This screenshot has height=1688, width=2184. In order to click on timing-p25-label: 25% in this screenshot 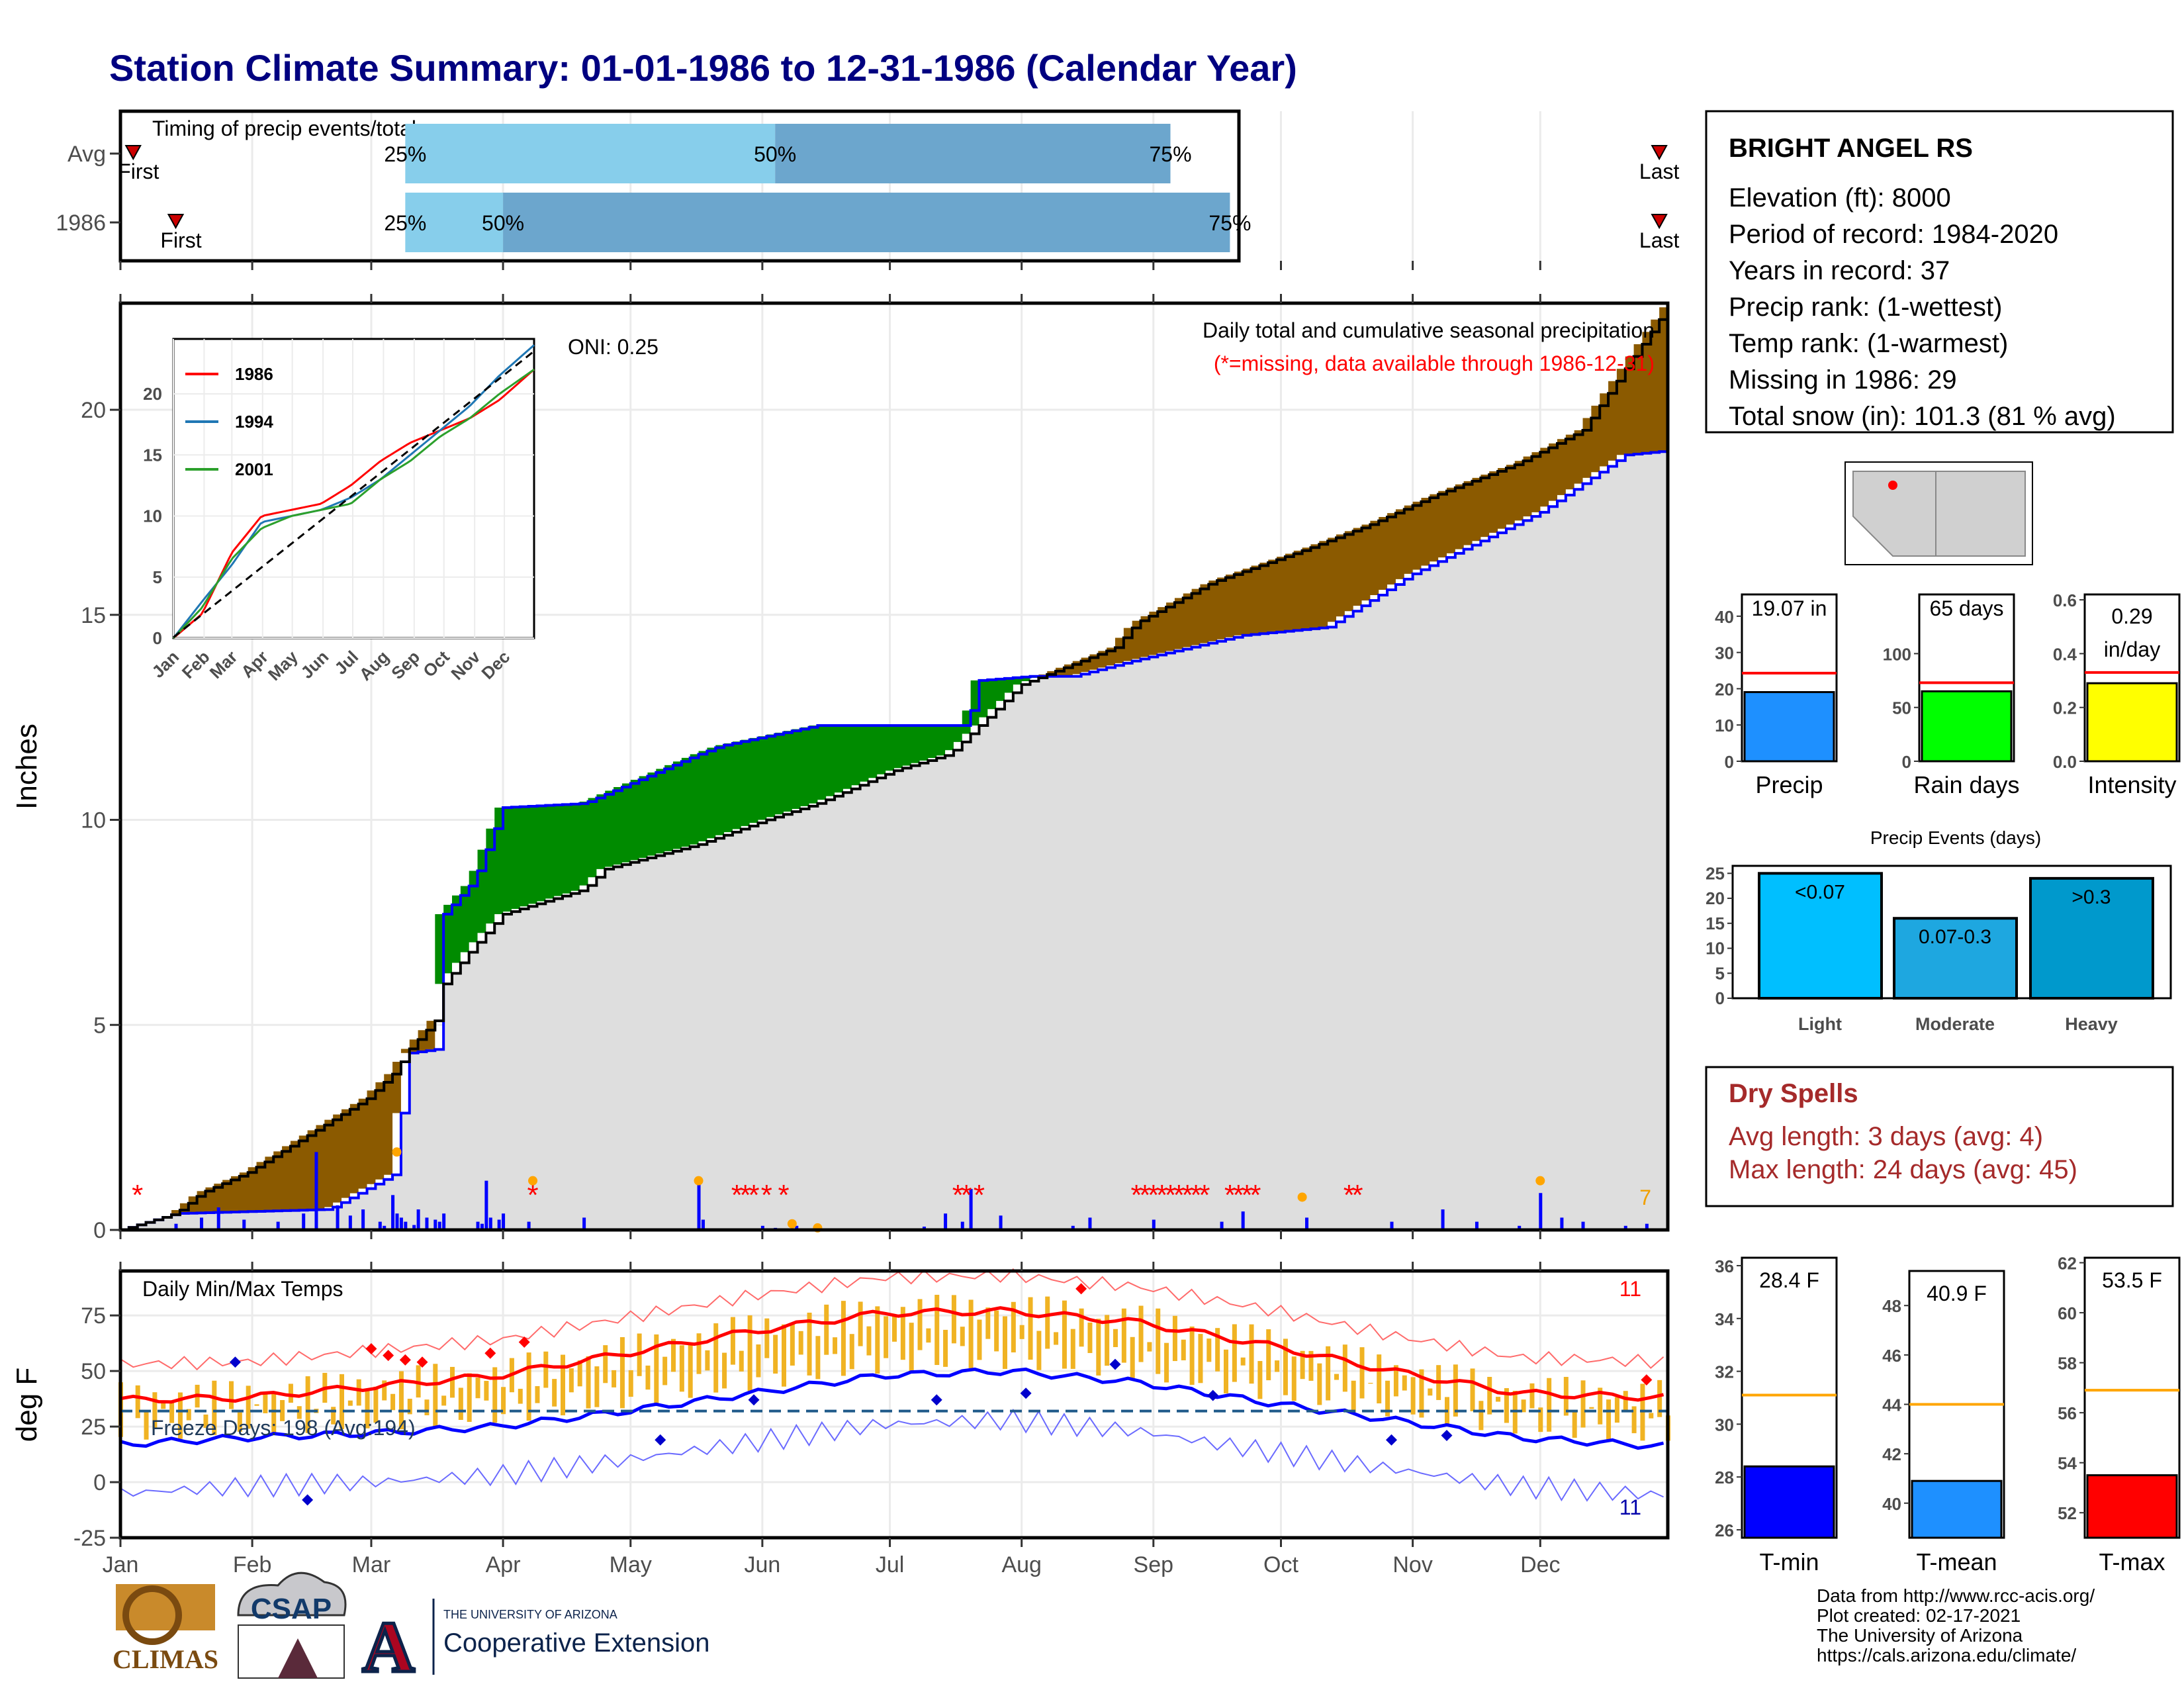, I will do `click(405, 223)`.